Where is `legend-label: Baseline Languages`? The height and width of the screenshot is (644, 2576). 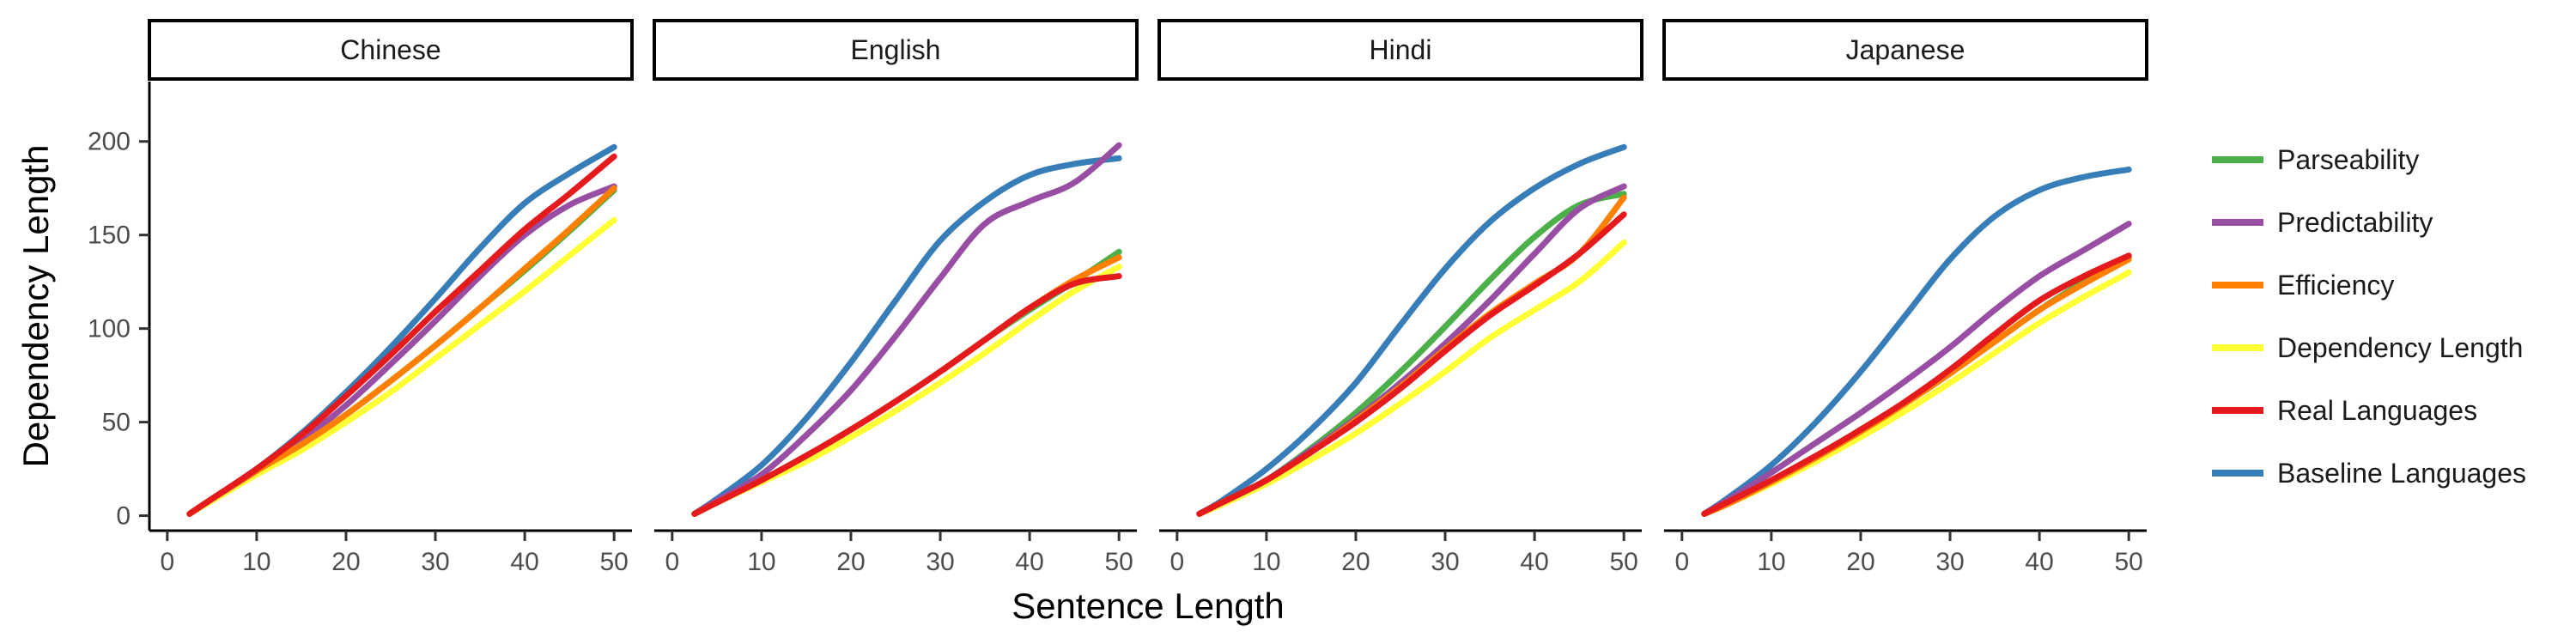 legend-label: Baseline Languages is located at coordinates (2401, 474).